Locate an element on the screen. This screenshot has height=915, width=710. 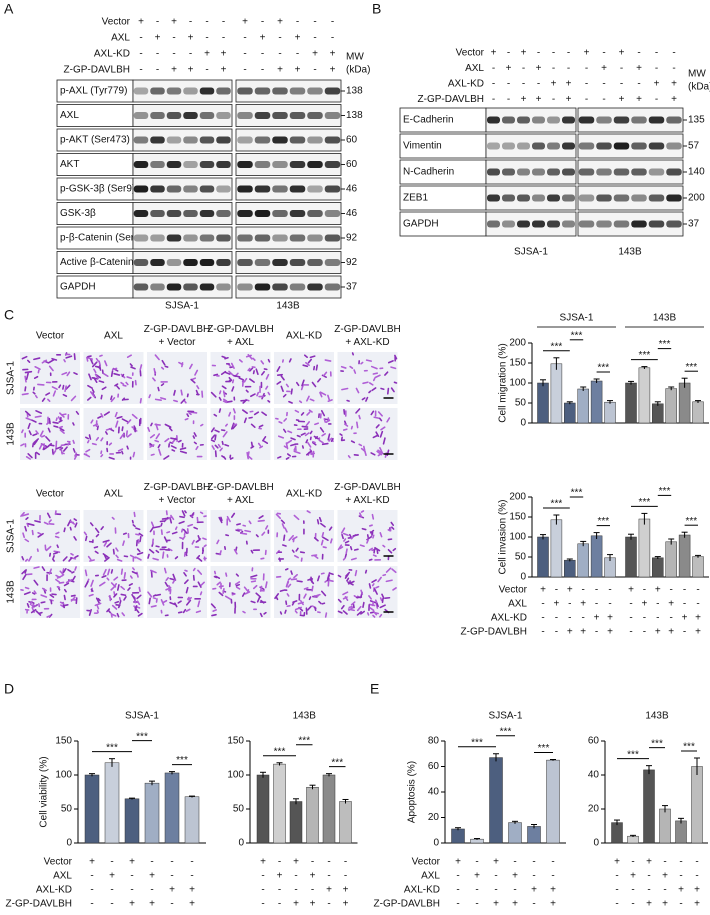
mw-value: 92 is located at coordinates (352, 262).